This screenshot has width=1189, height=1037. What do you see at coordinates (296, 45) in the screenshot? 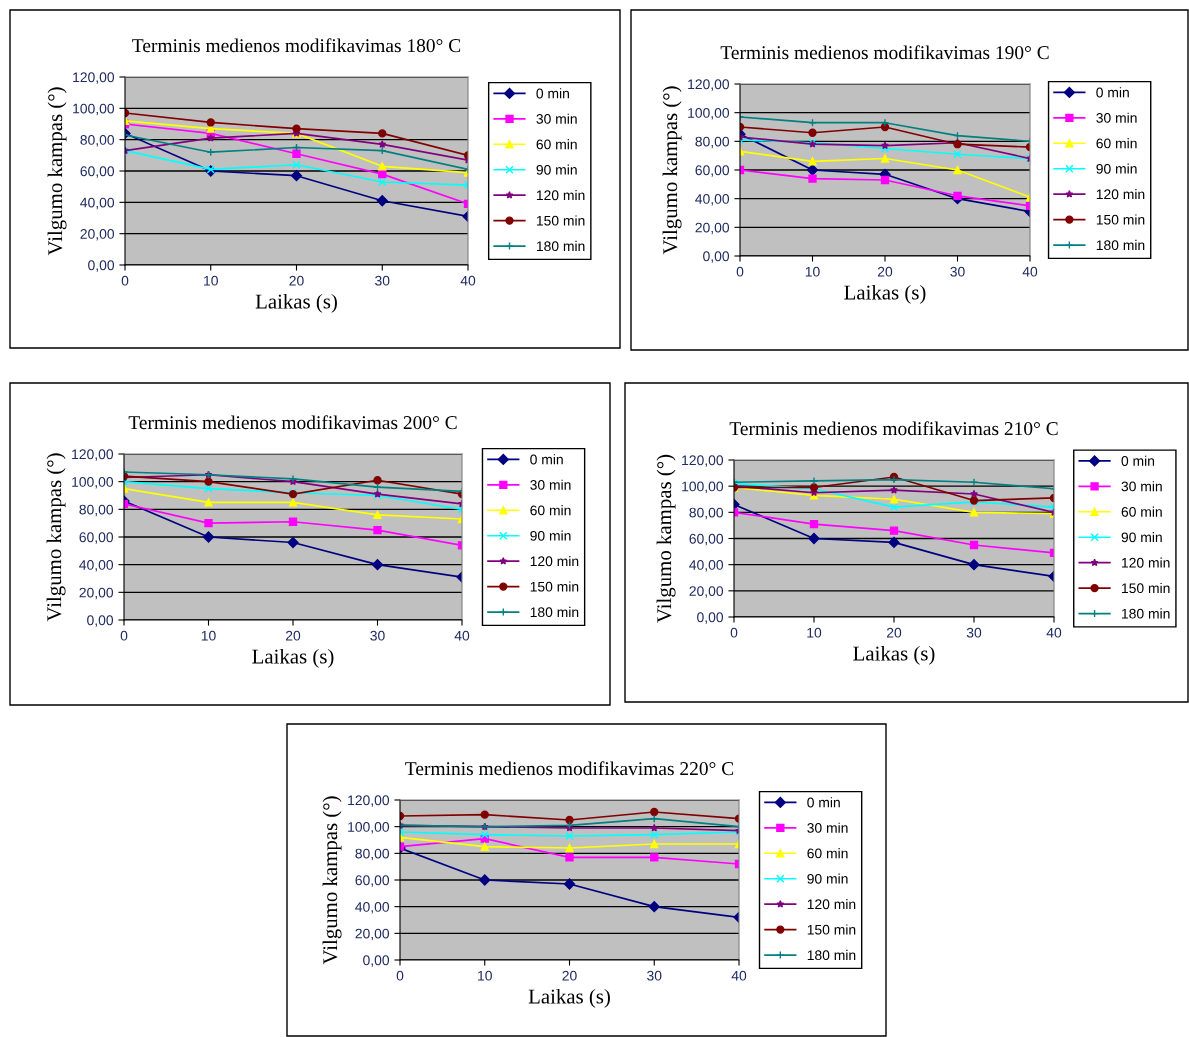
I see `chart-title: Terminis medienos modifikavimas 180° C` at bounding box center [296, 45].